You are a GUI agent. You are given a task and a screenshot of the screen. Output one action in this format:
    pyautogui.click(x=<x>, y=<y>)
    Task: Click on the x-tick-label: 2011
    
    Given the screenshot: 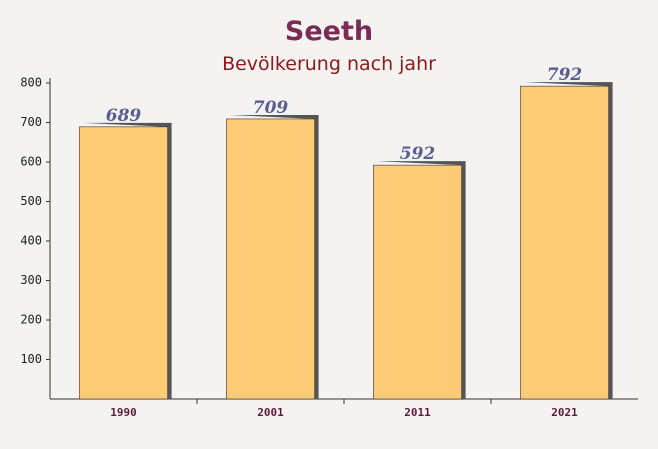 What is the action you would take?
    pyautogui.click(x=417, y=412)
    